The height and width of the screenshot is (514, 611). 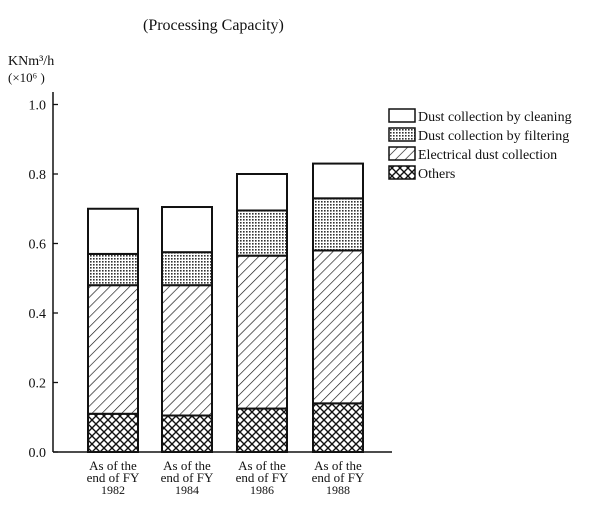 What do you see at coordinates (38, 106) in the screenshot?
I see `y-tick-label: 1.0` at bounding box center [38, 106].